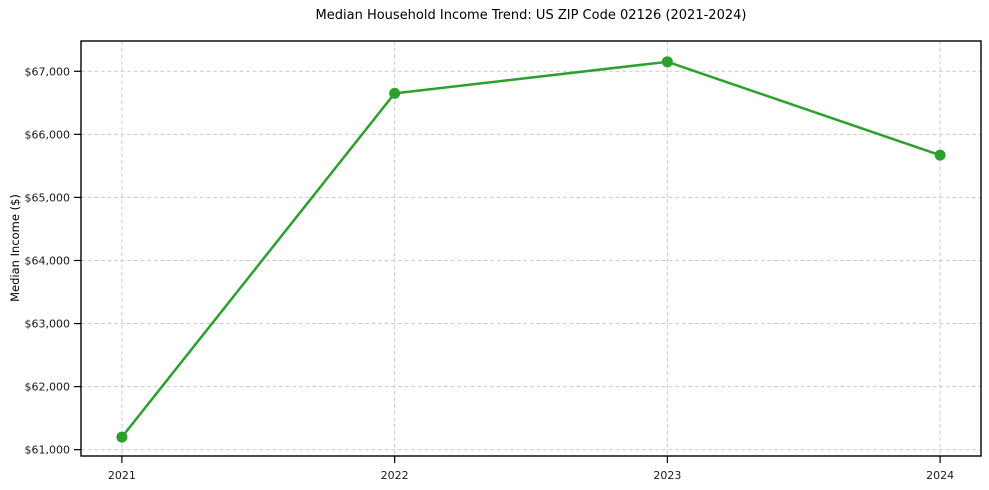 The width and height of the screenshot is (989, 490). What do you see at coordinates (48, 450) in the screenshot?
I see `y-tick-label: $61,000` at bounding box center [48, 450].